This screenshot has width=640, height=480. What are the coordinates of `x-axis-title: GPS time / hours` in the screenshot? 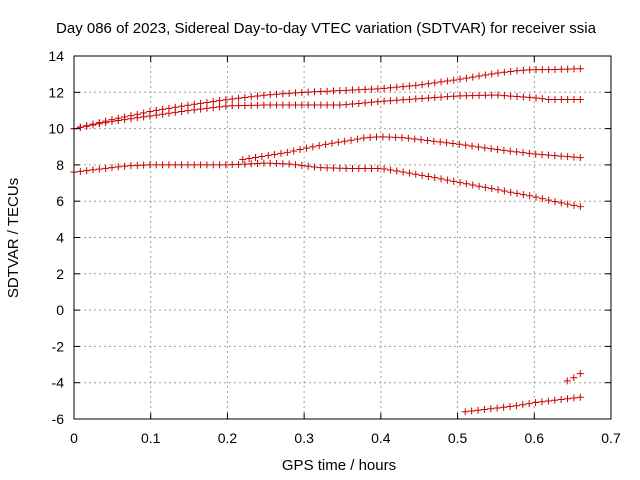 It's located at (339, 465).